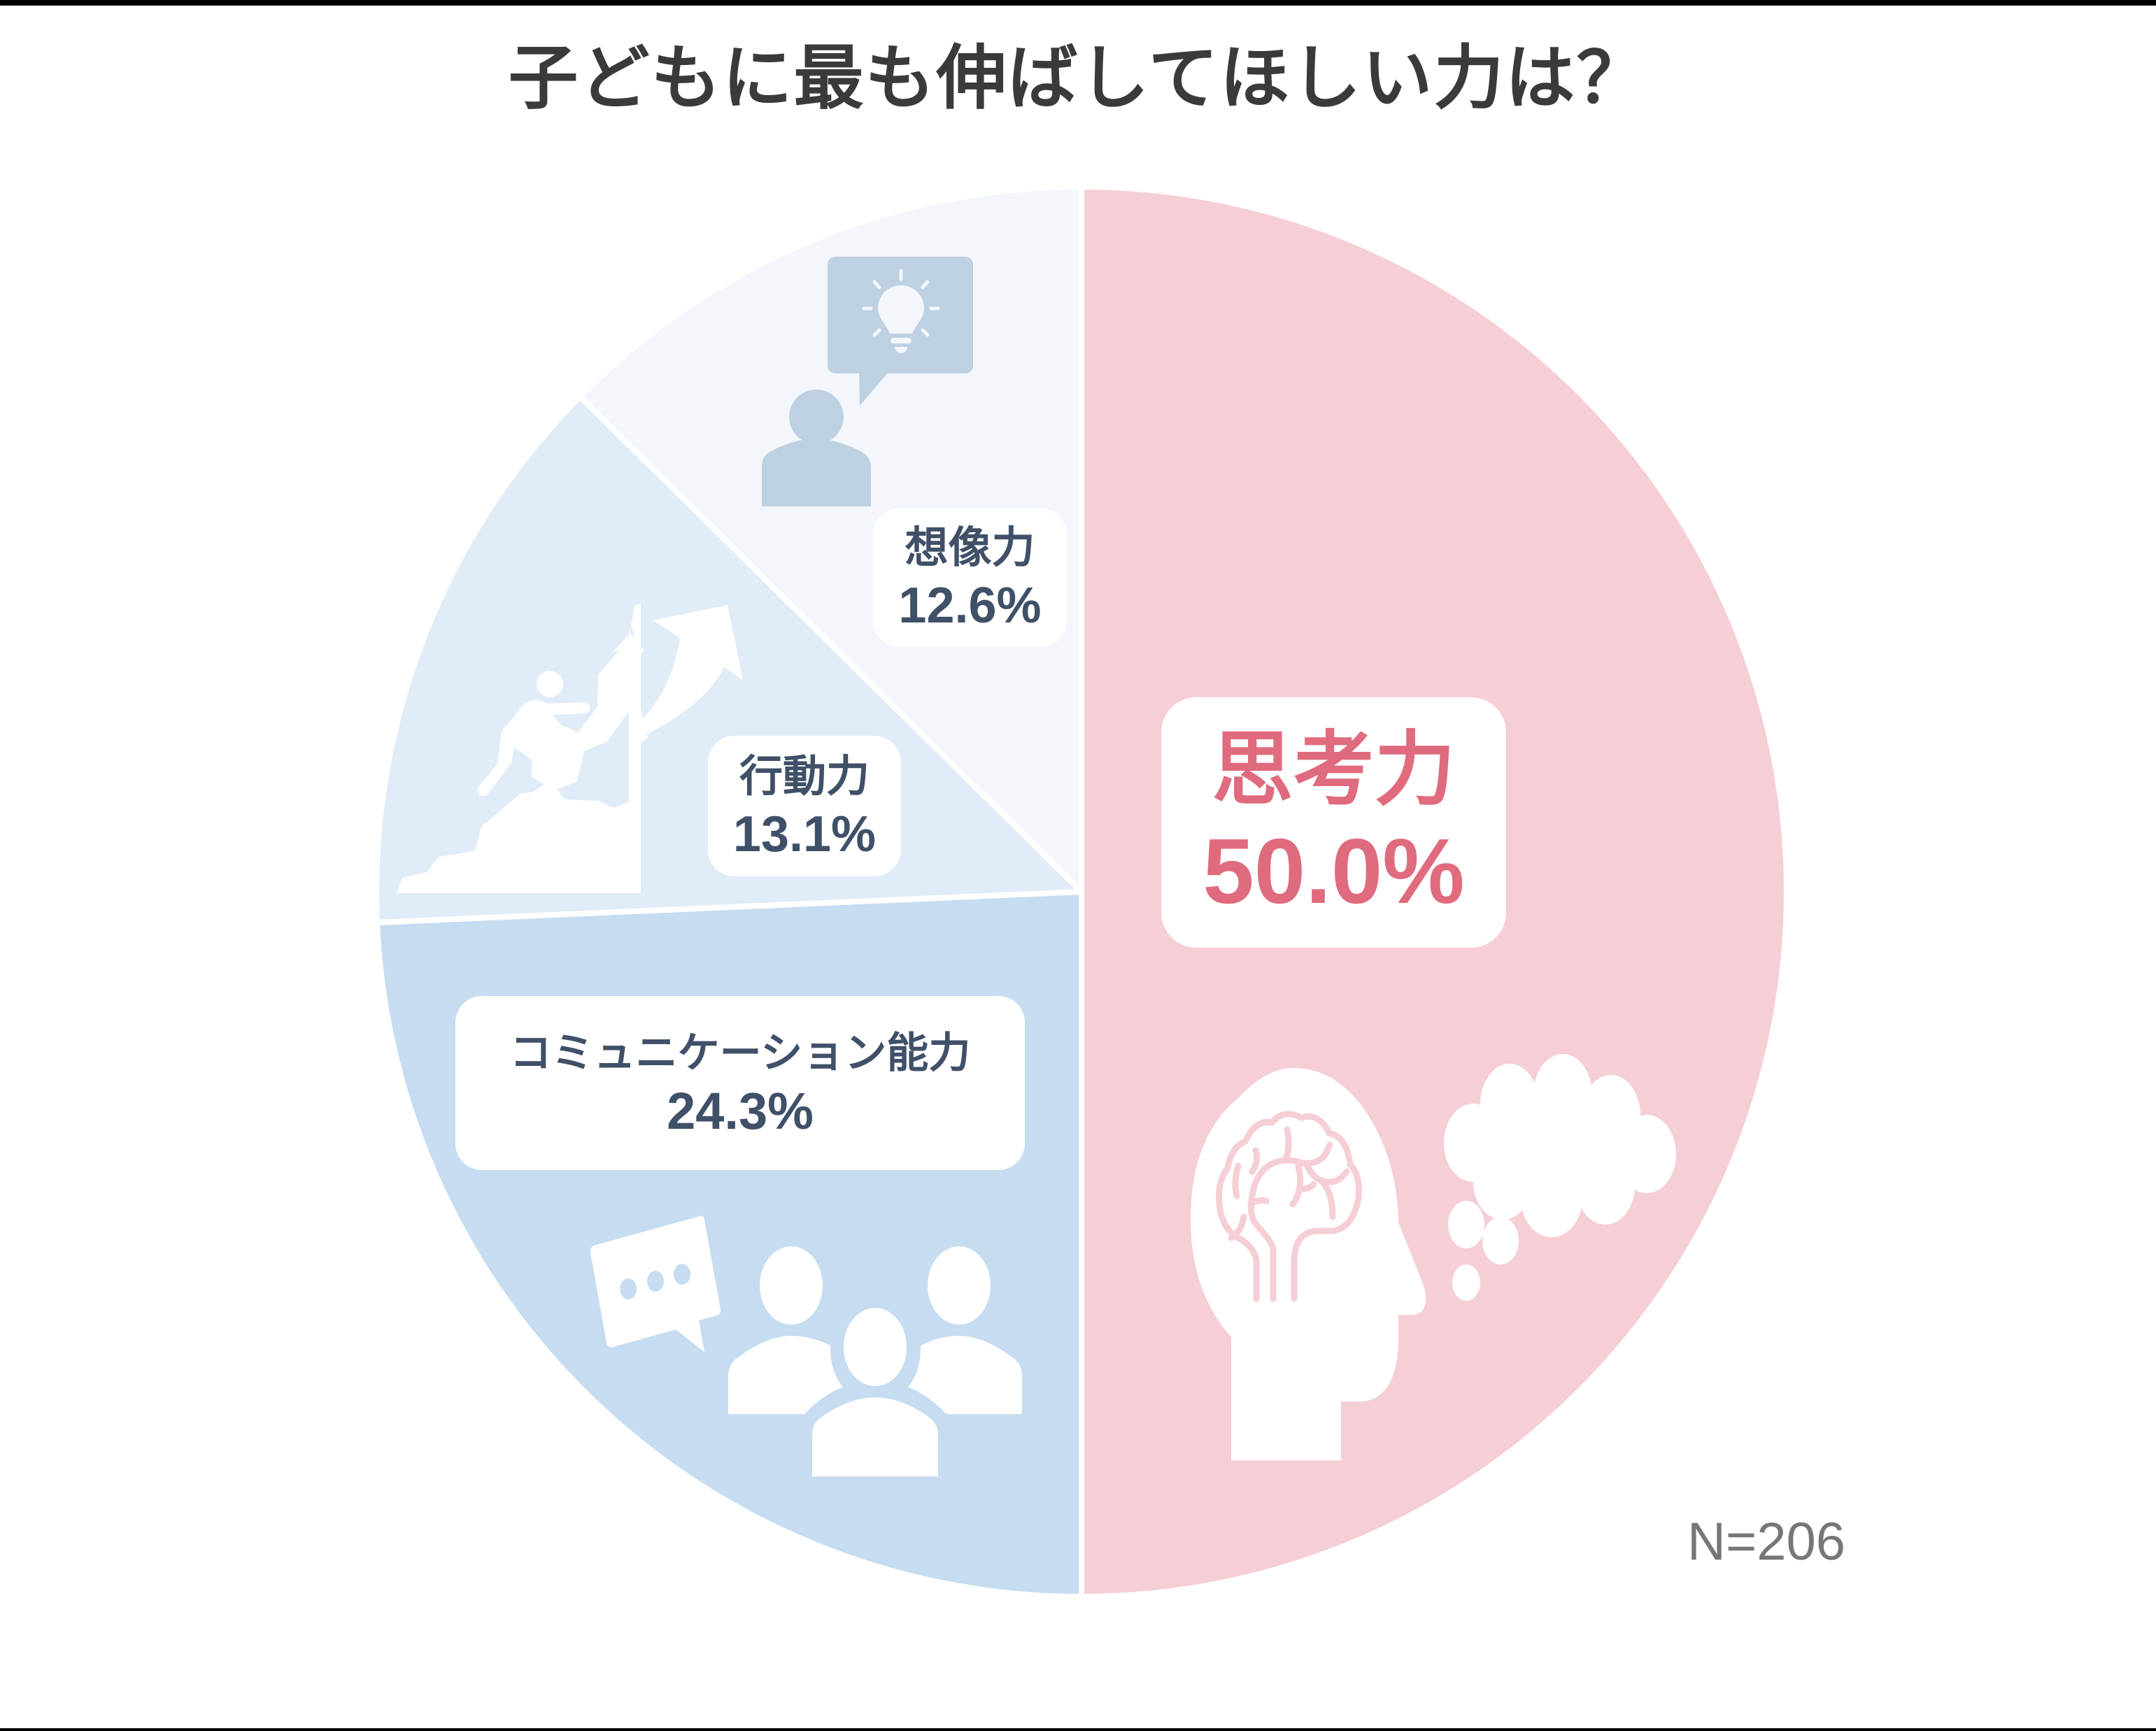 Image resolution: width=2156 pixels, height=1731 pixels. What do you see at coordinates (1334, 871) in the screenshot?
I see `label-thinking-pct: 50.0%` at bounding box center [1334, 871].